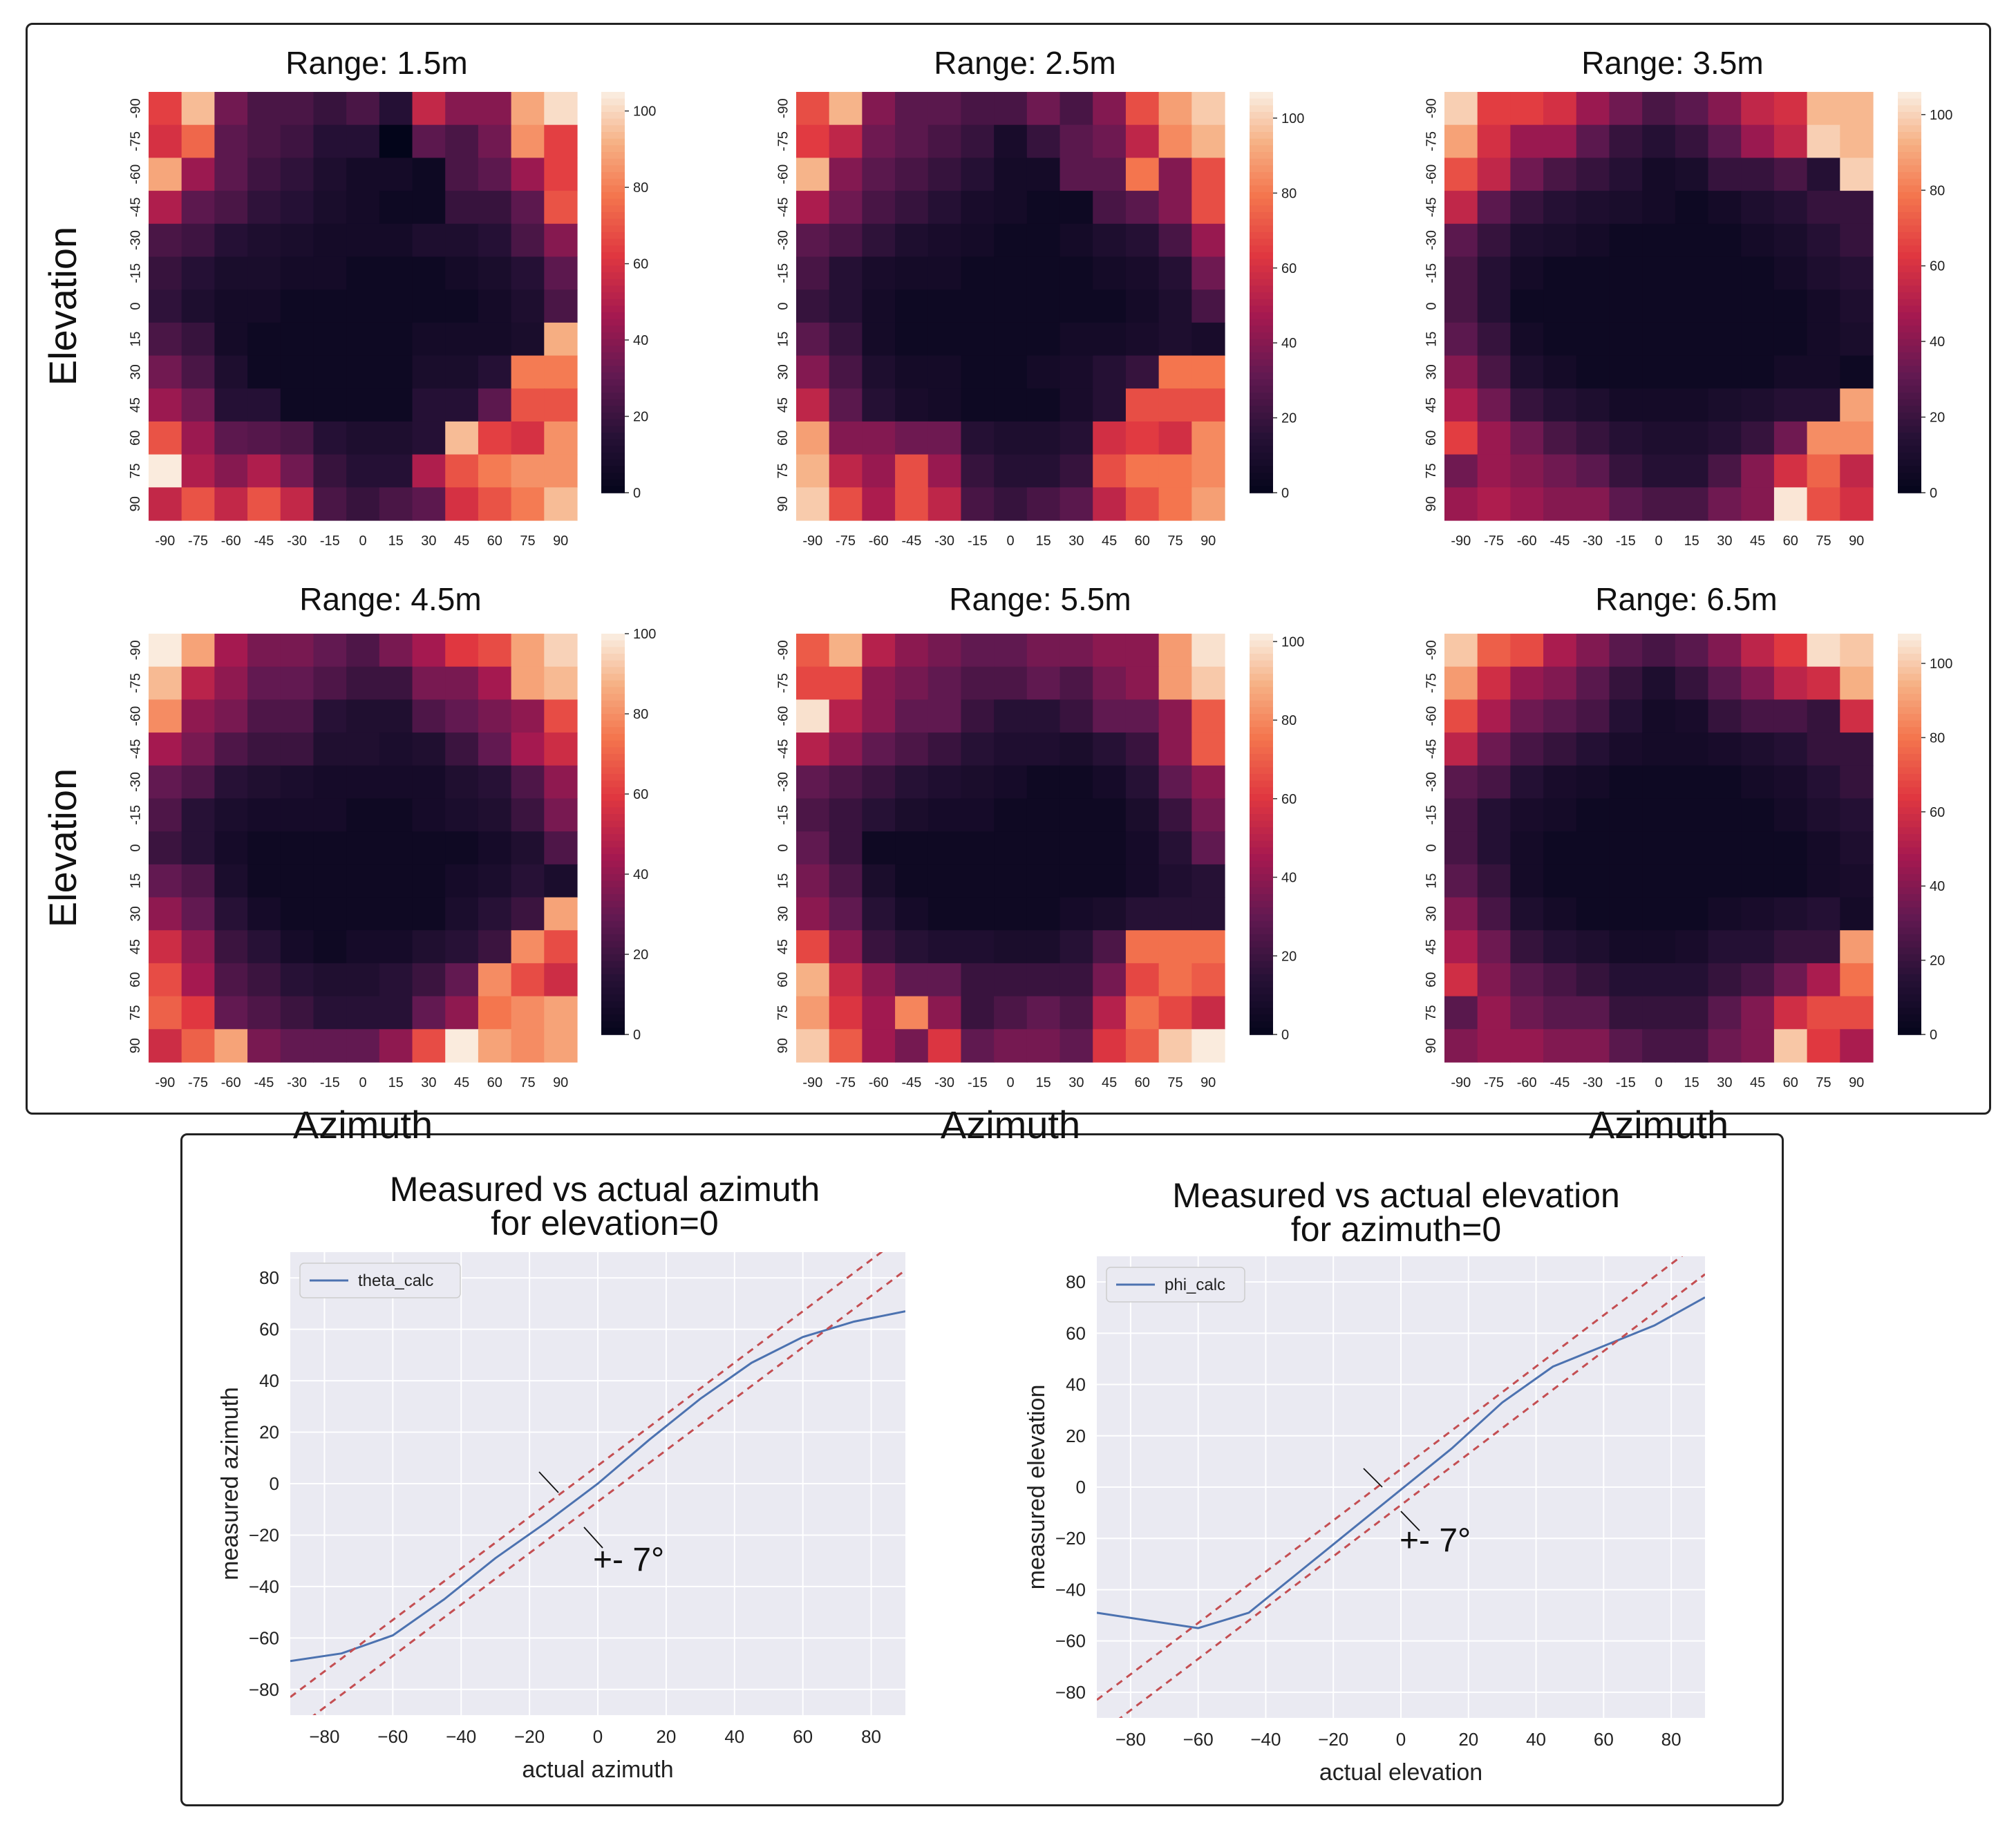 Image resolution: width=2016 pixels, height=1825 pixels. What do you see at coordinates (783, 273) in the screenshot?
I see `y-tick-label: -15` at bounding box center [783, 273].